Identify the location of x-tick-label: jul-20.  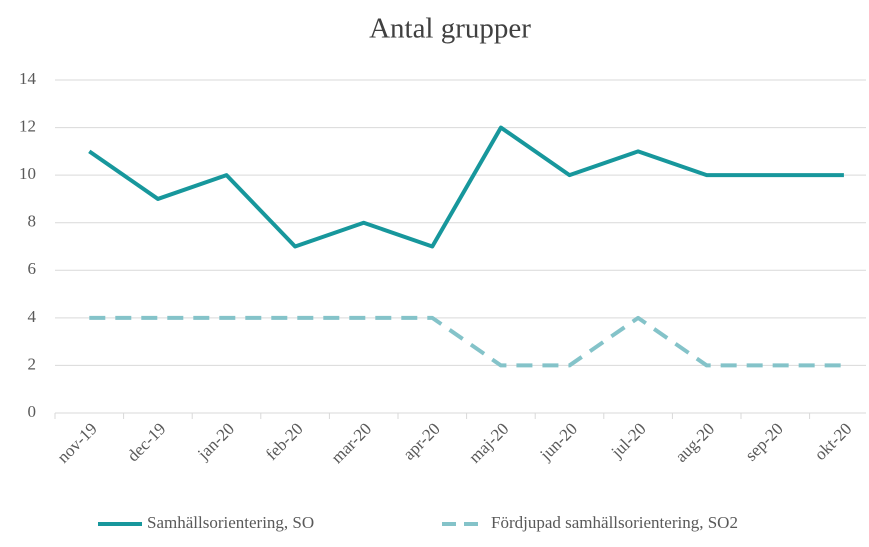
(628, 440).